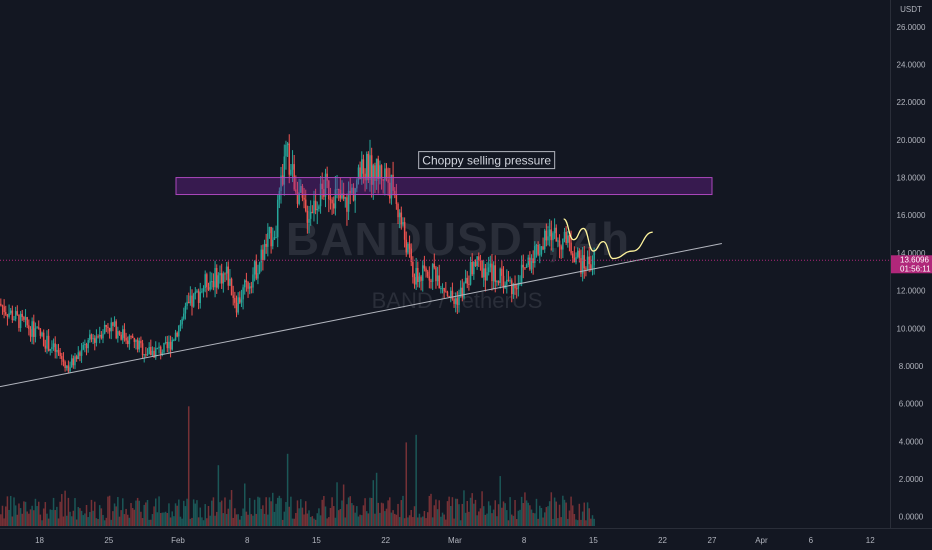  I want to click on price-tick-label: 24.0000, so click(911, 65).